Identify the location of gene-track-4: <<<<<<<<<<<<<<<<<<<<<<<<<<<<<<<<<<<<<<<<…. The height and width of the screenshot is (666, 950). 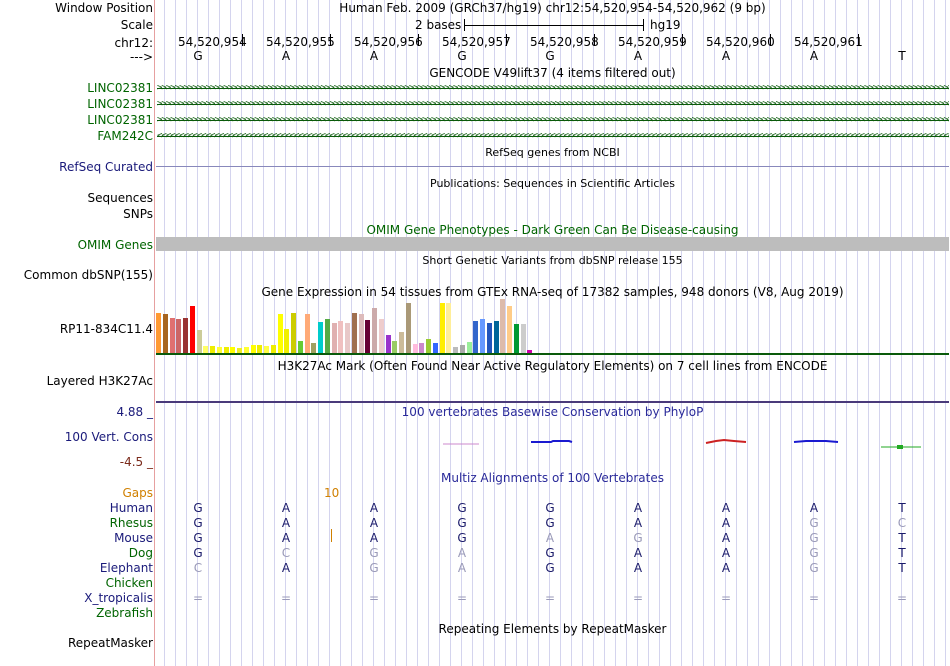
(553, 136).